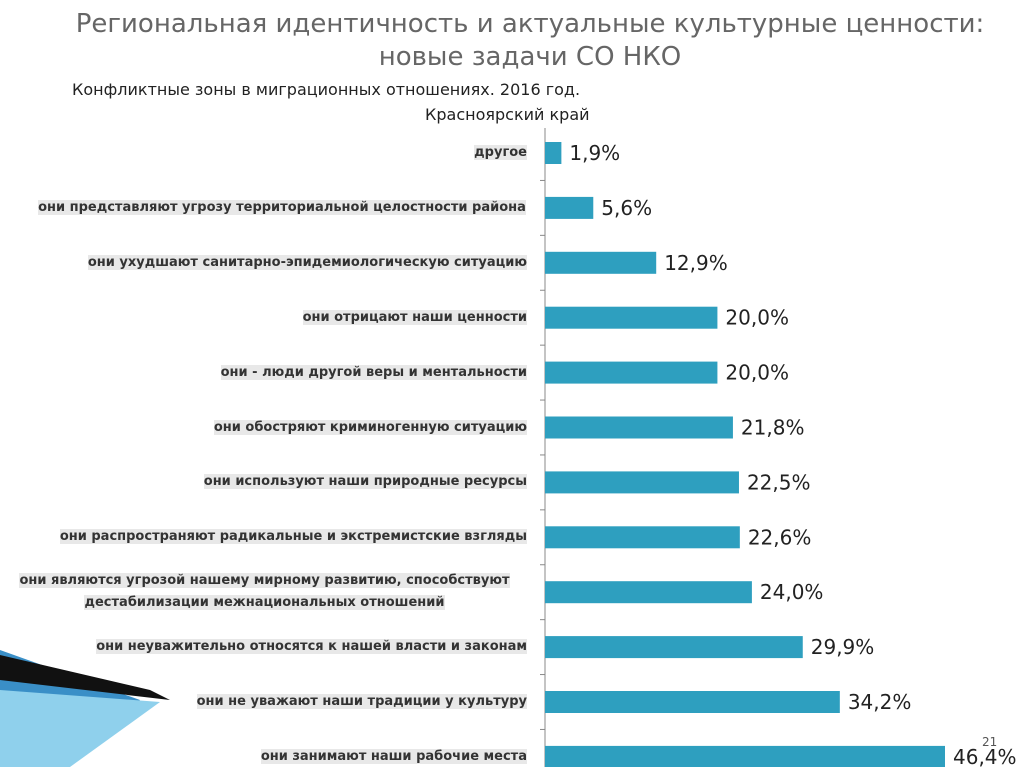  I want to click on category-text: другое, so click(500, 152).